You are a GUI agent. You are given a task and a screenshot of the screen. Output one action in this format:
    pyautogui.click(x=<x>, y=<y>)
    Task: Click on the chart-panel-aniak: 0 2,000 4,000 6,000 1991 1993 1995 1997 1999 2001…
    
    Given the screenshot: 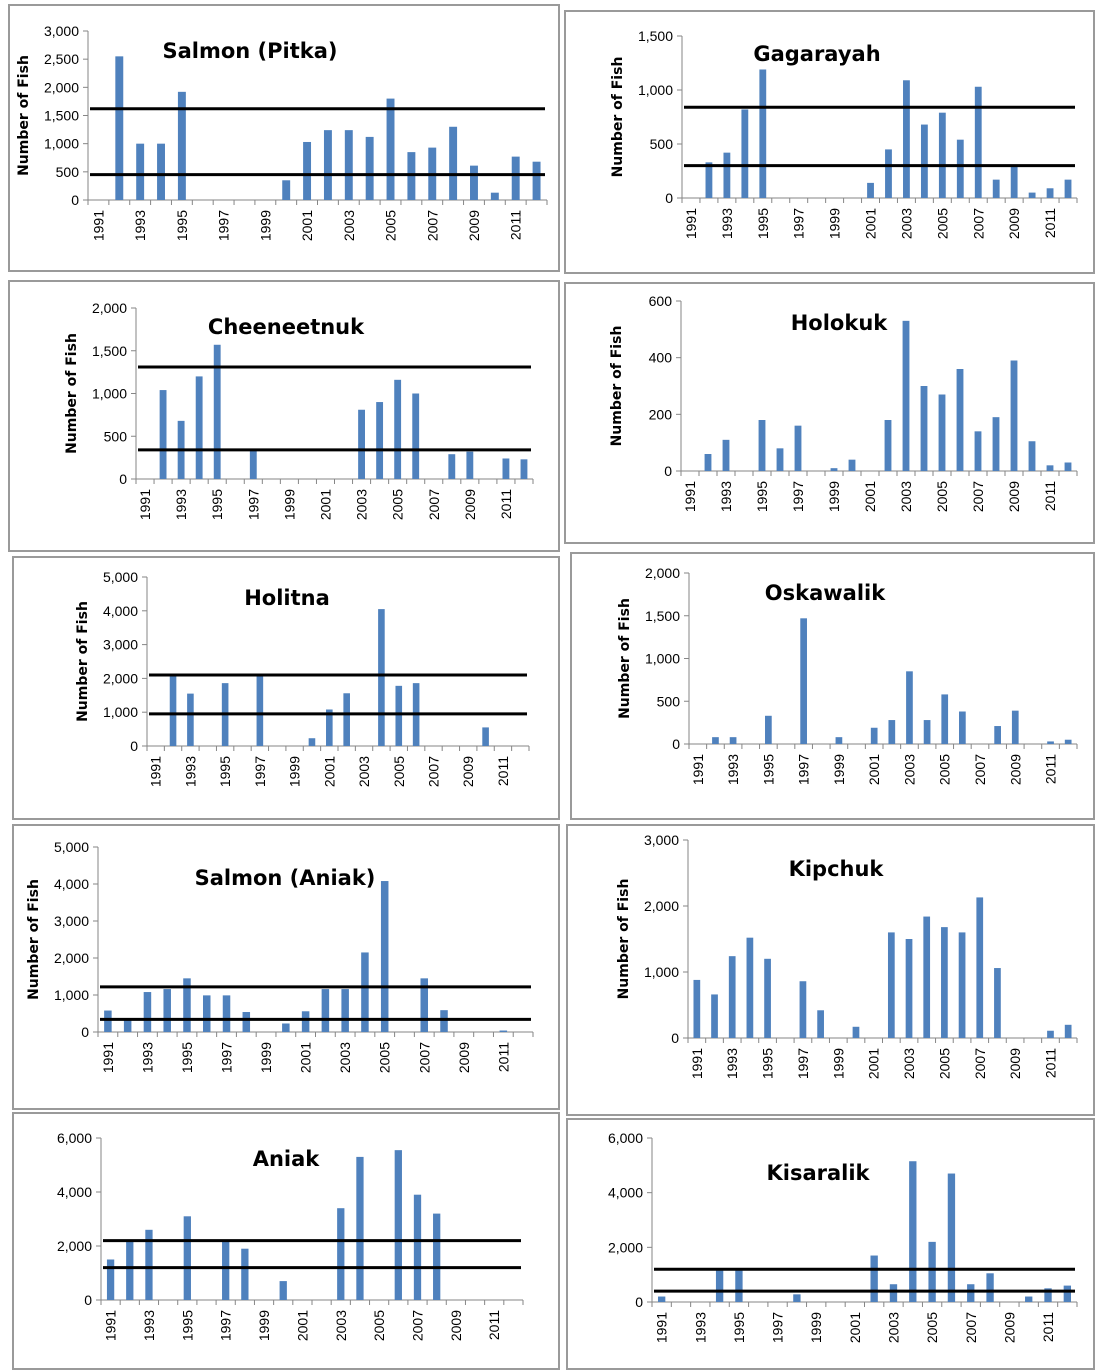 What is the action you would take?
    pyautogui.click(x=286, y=1241)
    